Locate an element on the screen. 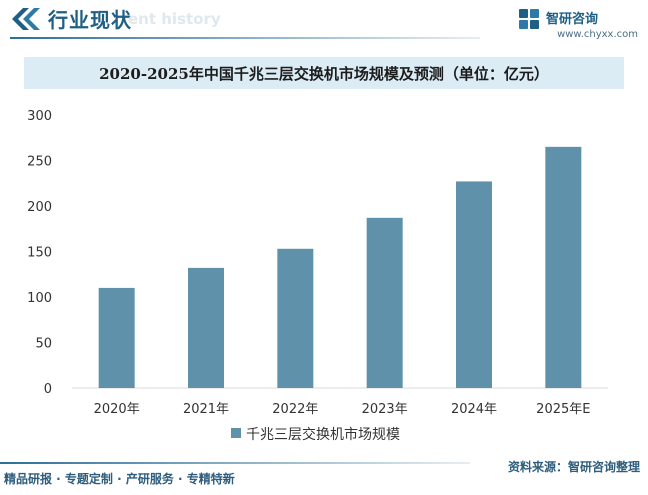 Image resolution: width=648 pixels, height=495 pixels. y-tick-label: 0 is located at coordinates (48, 389).